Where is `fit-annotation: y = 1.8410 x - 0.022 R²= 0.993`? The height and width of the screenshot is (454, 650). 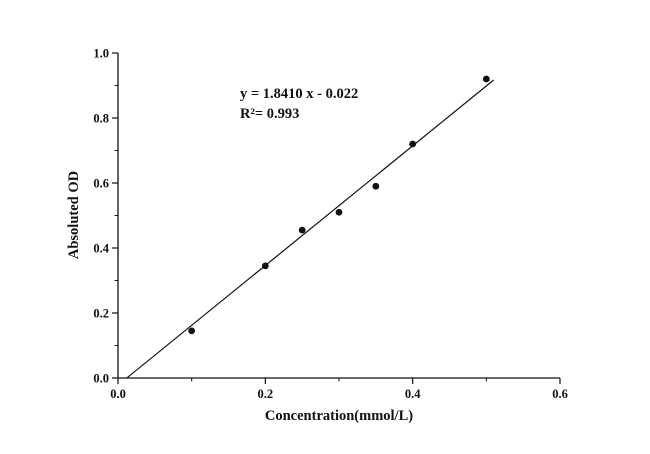 fit-annotation: y = 1.8410 x - 0.022 R²= 0.993 is located at coordinates (299, 104).